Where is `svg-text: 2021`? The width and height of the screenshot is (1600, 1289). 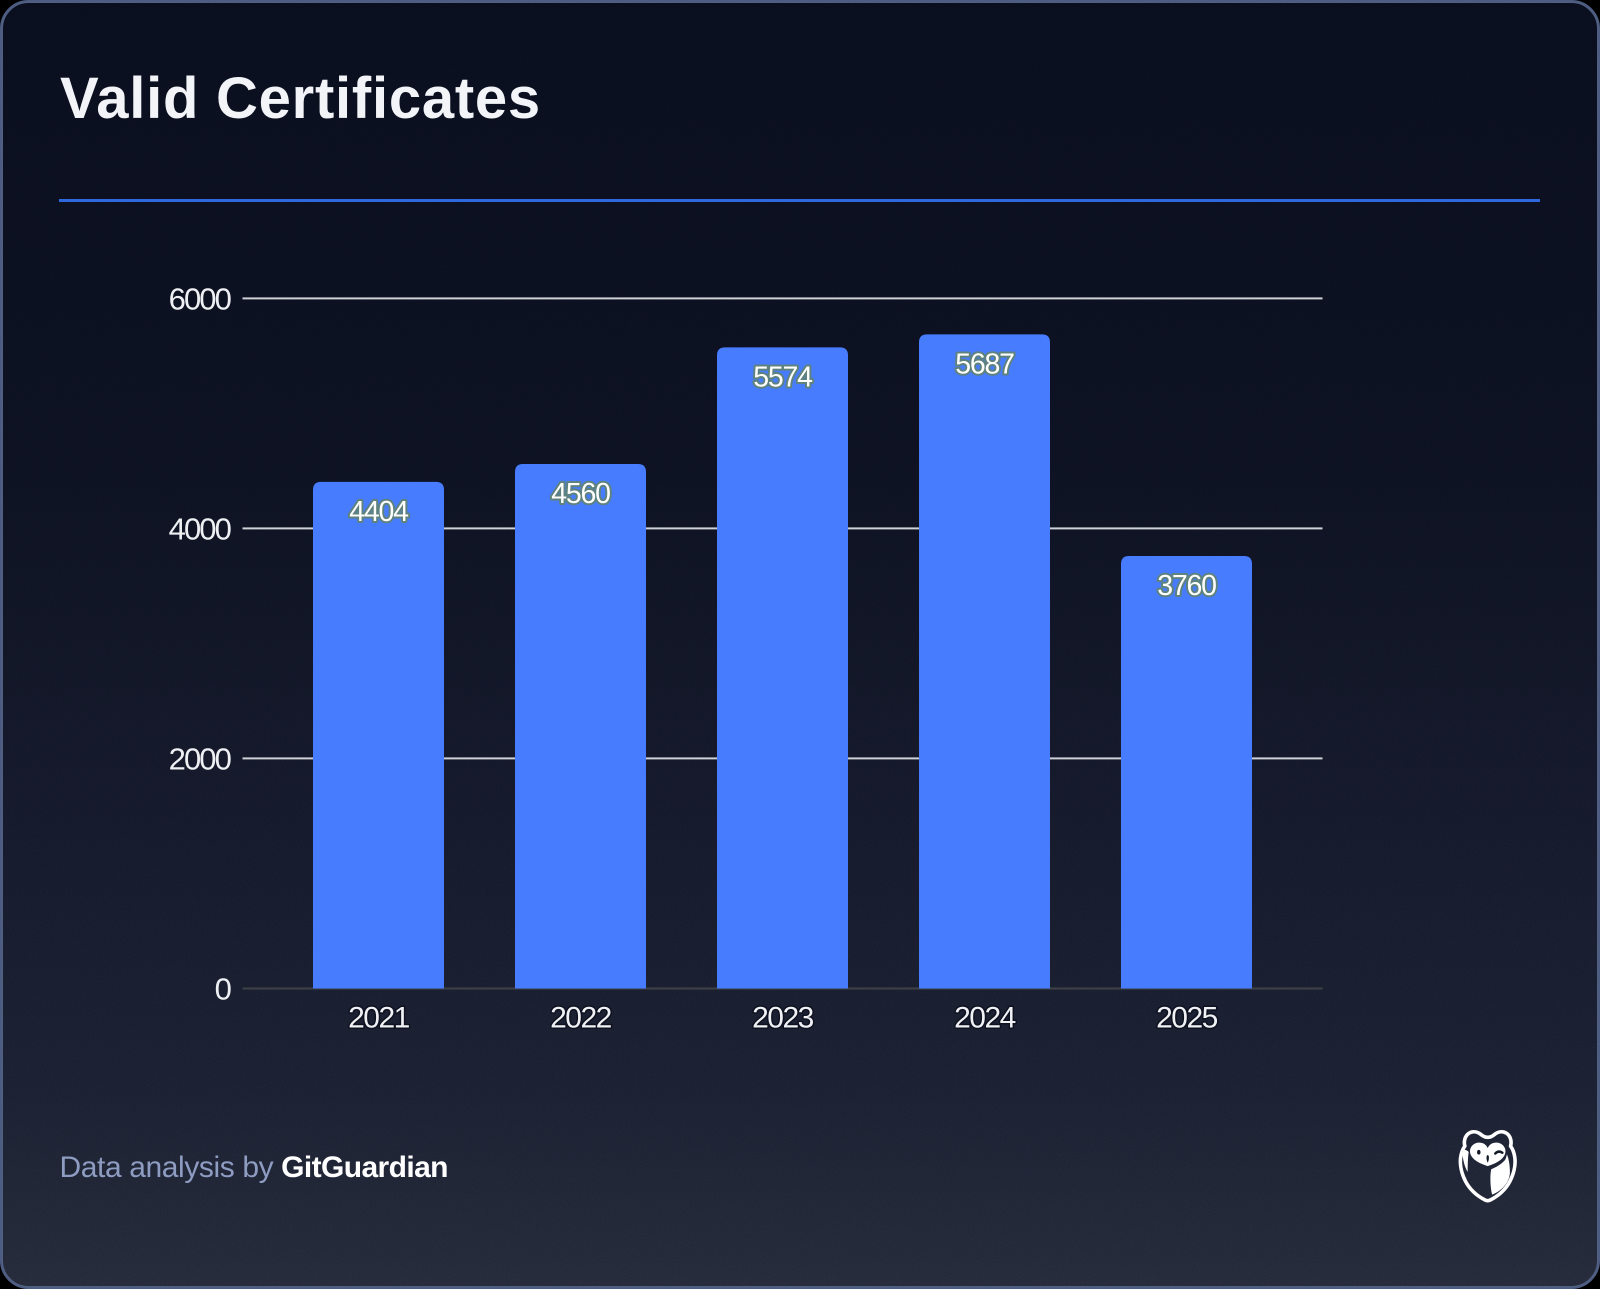 svg-text: 2021 is located at coordinates (379, 1018).